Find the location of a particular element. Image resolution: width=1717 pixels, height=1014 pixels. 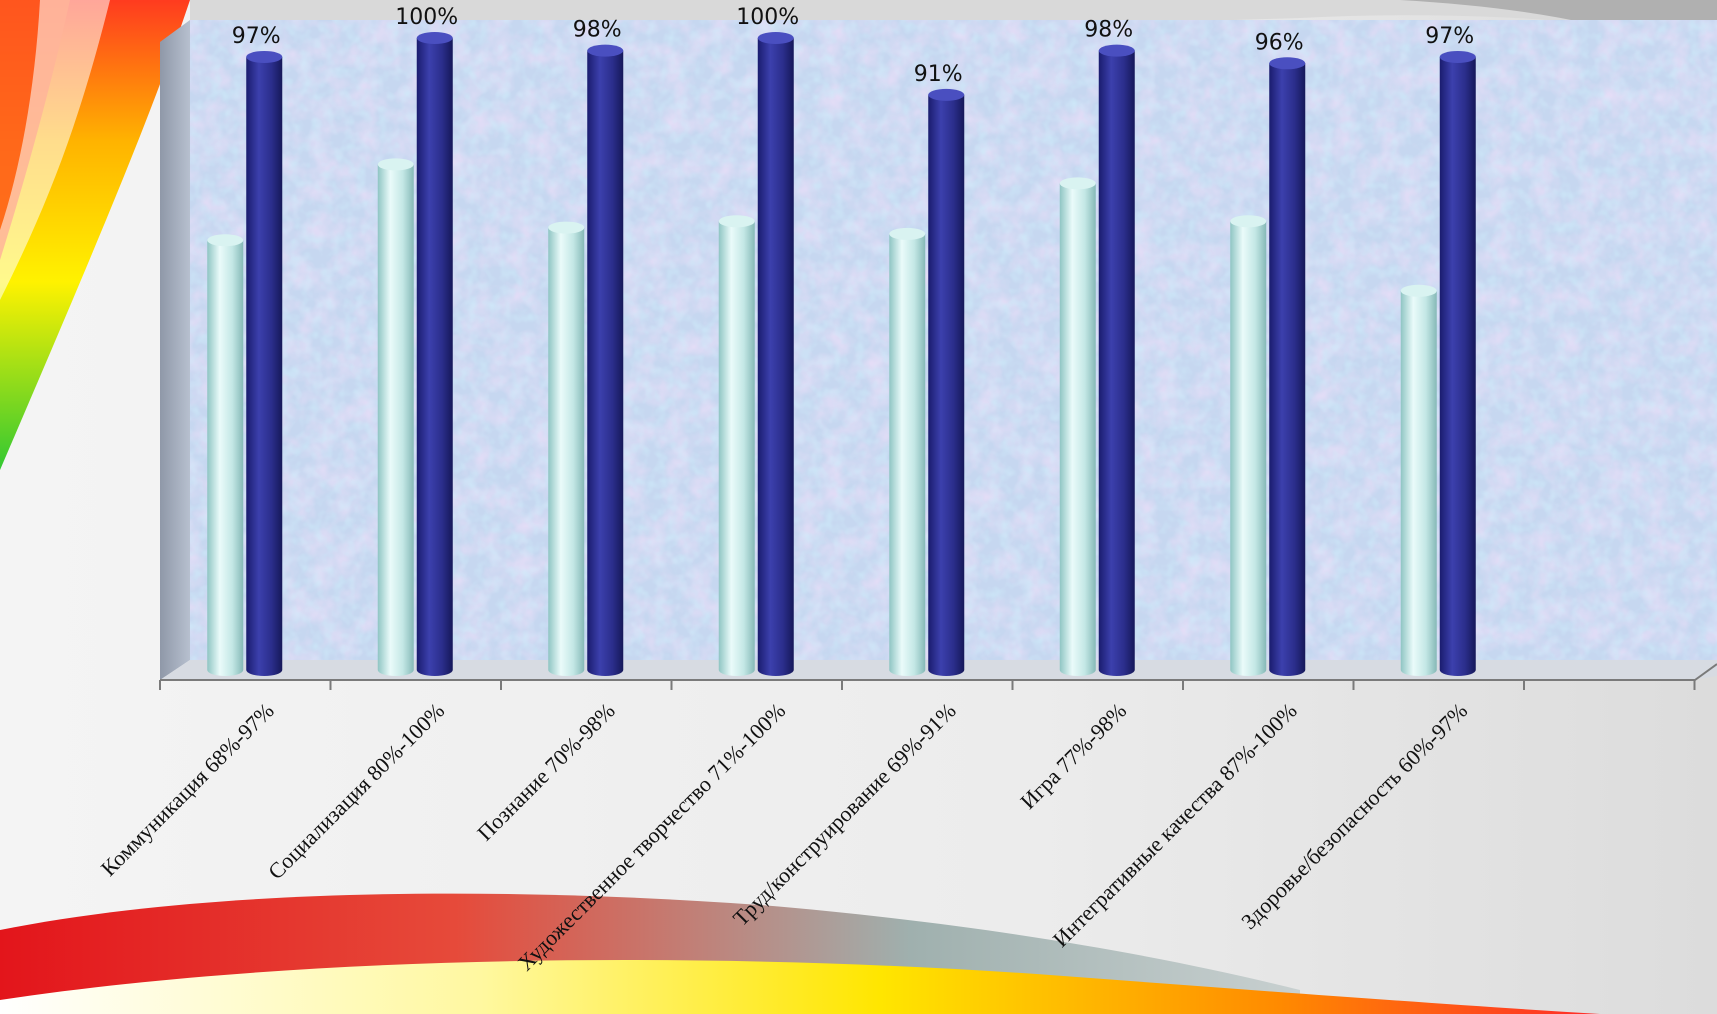

category-label: Коммуникация 68%-97% is located at coordinates (187, 789).